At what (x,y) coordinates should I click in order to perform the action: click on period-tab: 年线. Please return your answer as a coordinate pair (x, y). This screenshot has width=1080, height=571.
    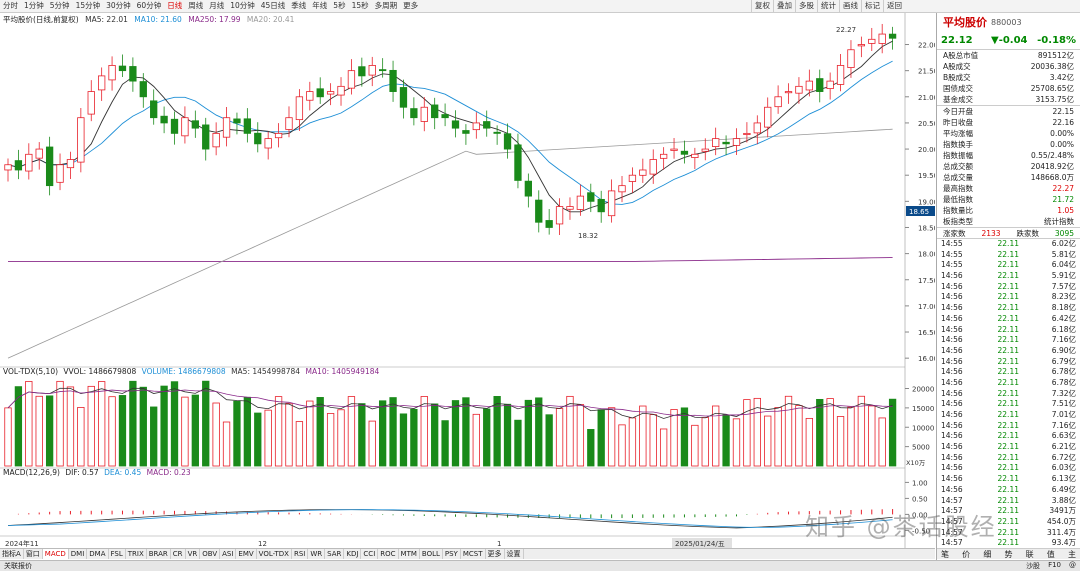
    Looking at the image, I should click on (320, 5).